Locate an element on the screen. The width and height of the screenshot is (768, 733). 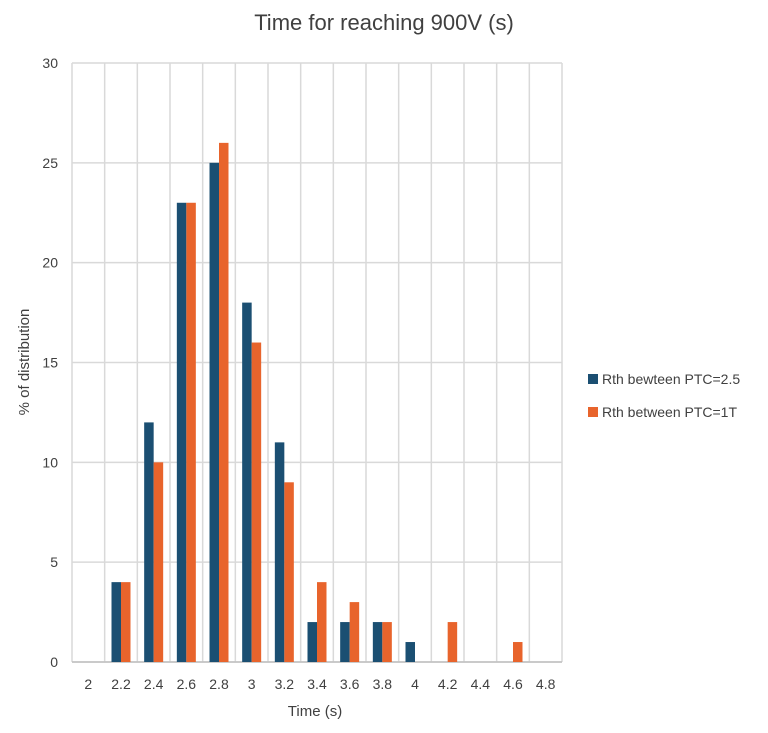
x-tick-label: 3.2 is located at coordinates (285, 684).